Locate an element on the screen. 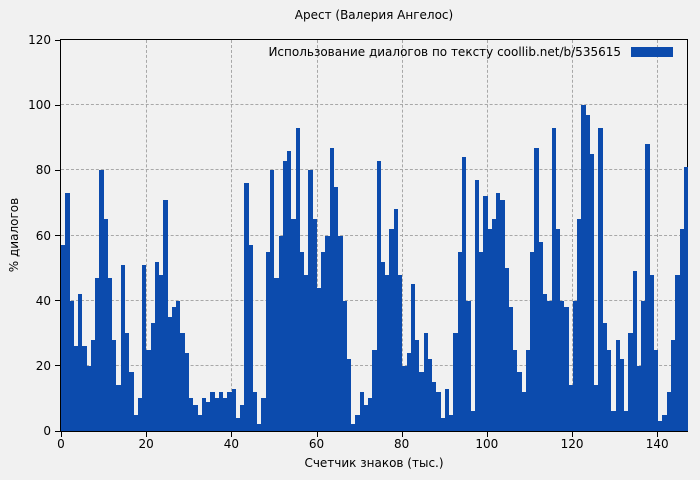 The height and width of the screenshot is (480, 700). y-tick-label: 40 is located at coordinates (43, 300).